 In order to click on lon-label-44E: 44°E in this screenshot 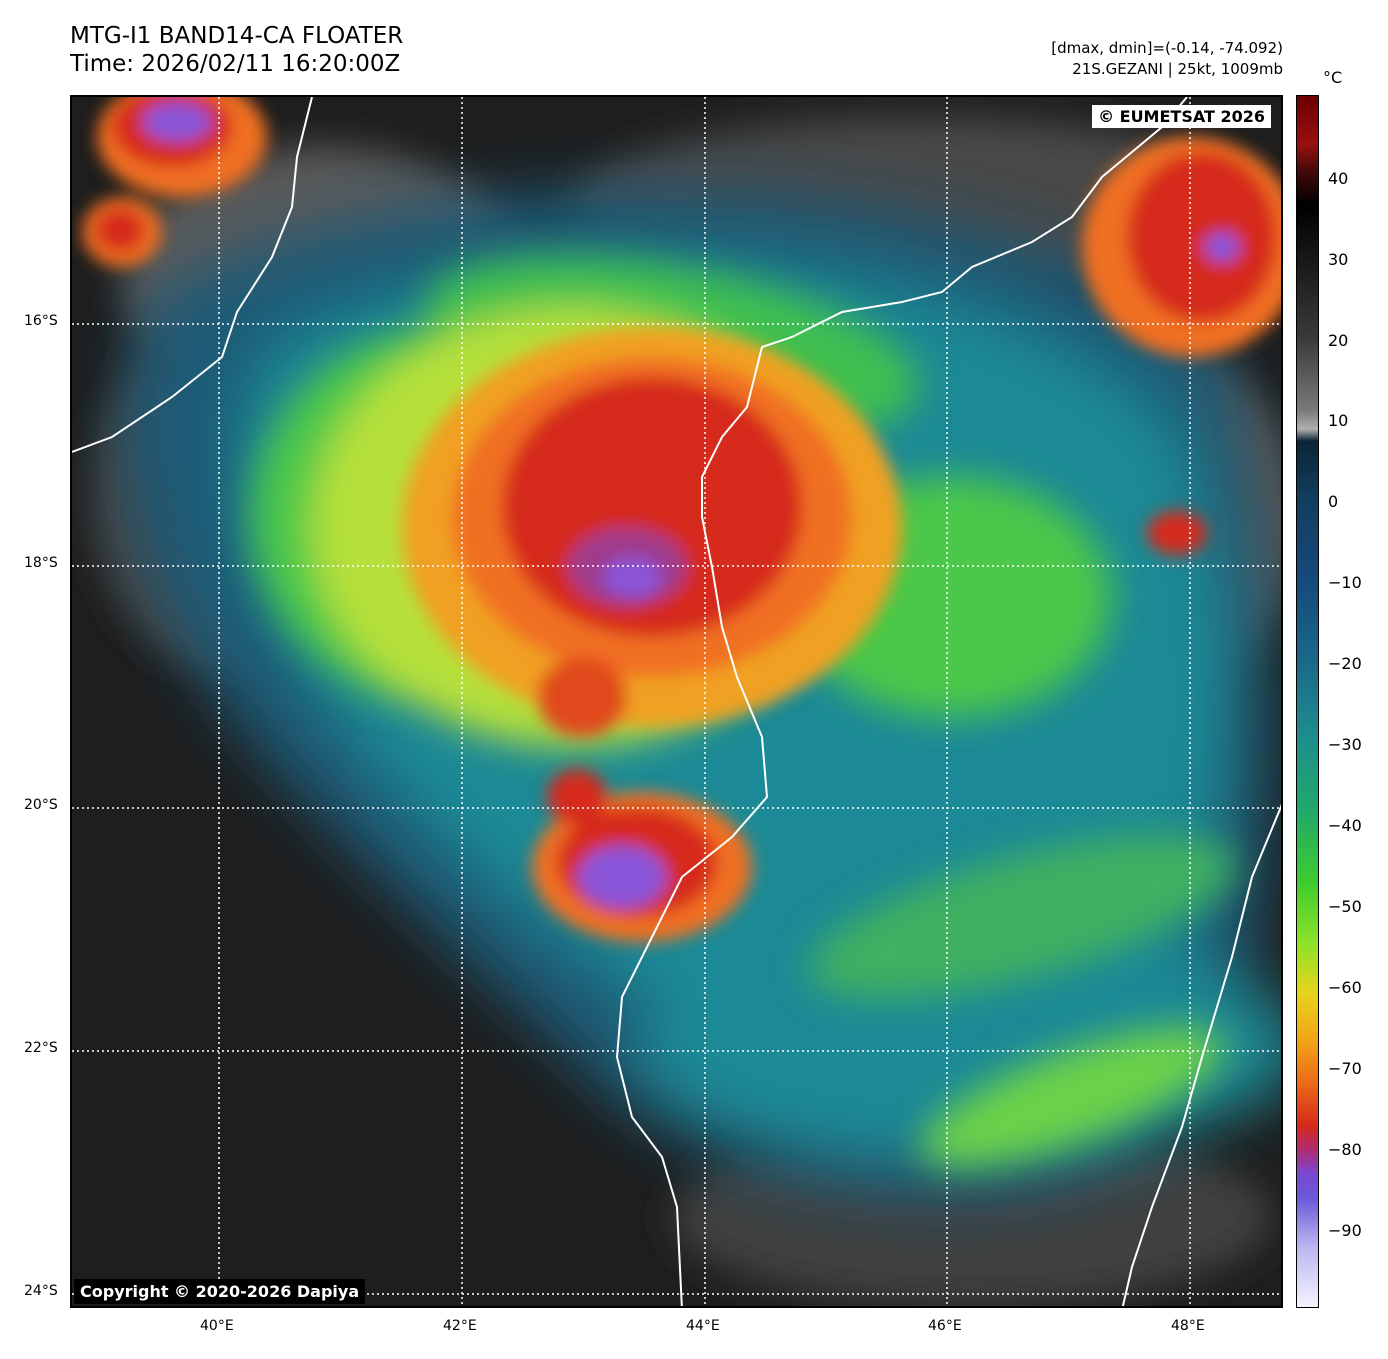, I will do `click(703, 1326)`.